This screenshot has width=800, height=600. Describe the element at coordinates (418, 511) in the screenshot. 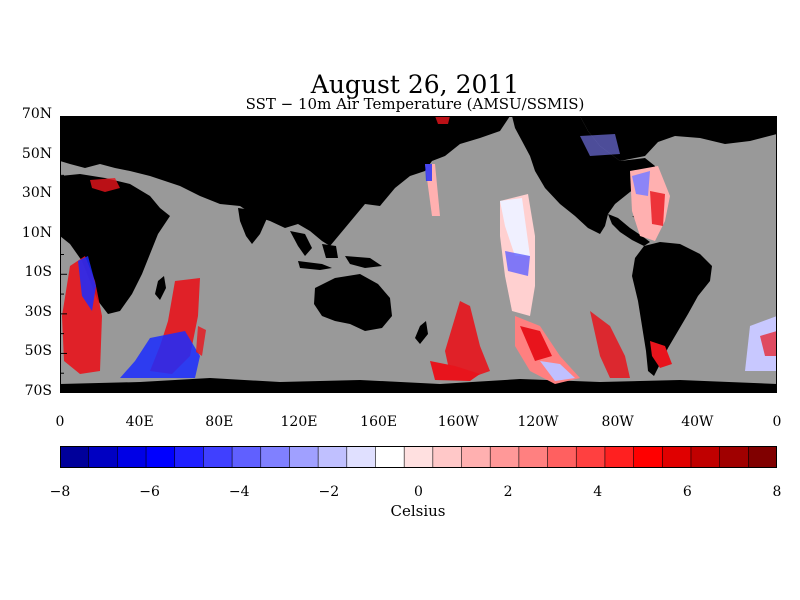

I see `colorbar-unit: Celsius` at that location.